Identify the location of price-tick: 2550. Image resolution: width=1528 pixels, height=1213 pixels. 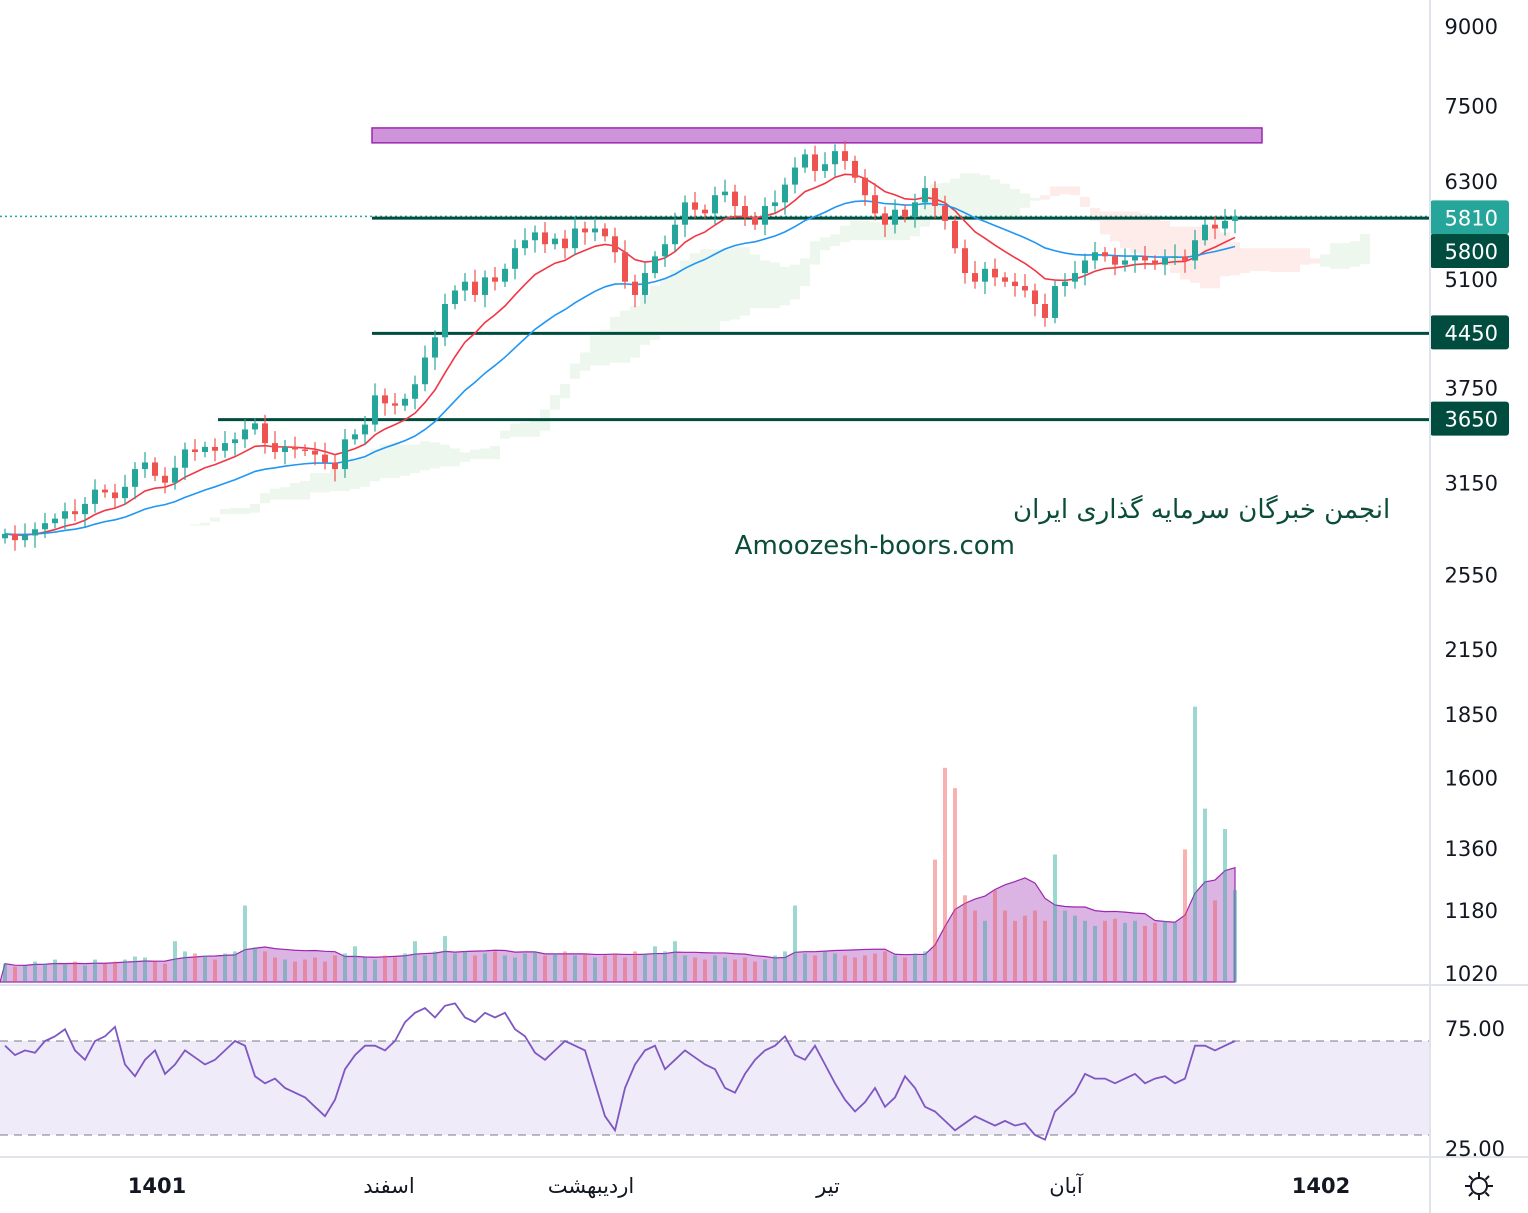
(1471, 576).